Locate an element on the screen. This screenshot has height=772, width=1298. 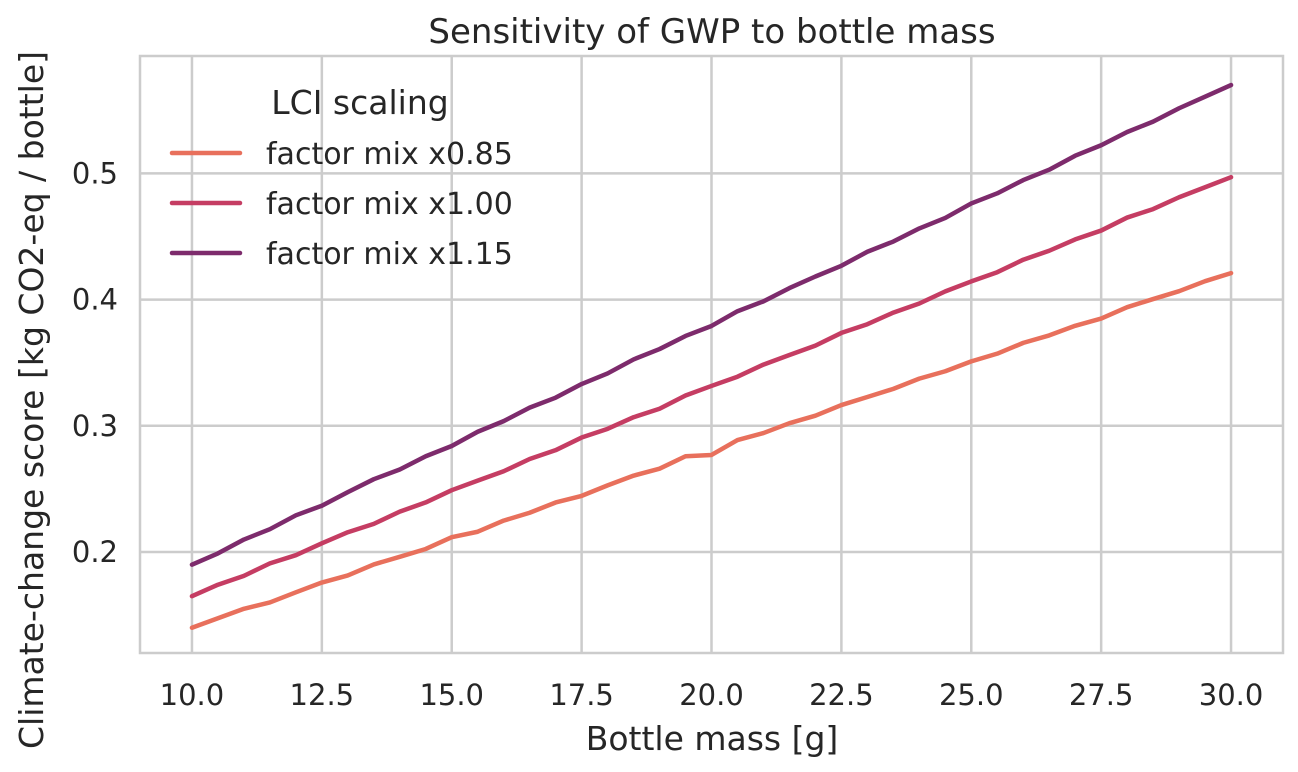
x-tick-label: 27.5 is located at coordinates (1101, 695).